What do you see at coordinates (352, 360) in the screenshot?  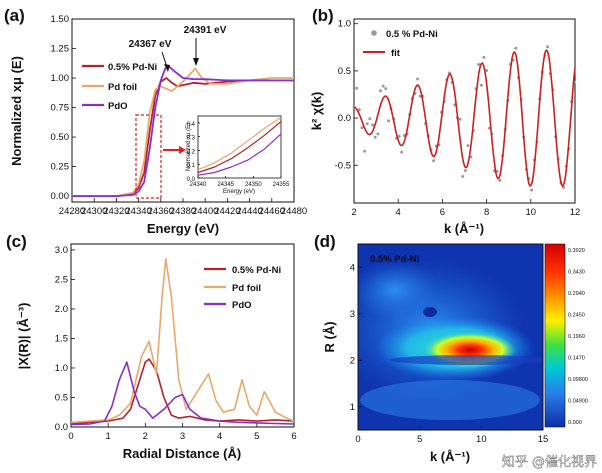 I see `d-ytick-label-1: 2` at bounding box center [352, 360].